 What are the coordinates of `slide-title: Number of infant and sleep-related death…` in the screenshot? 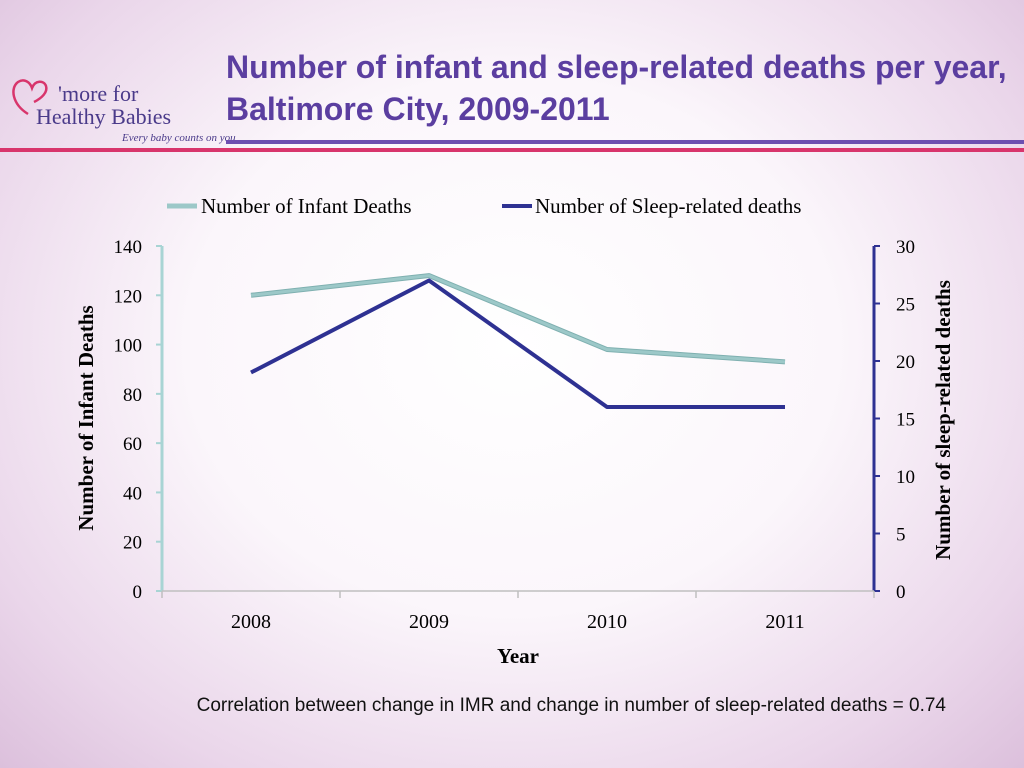 It's located at (616, 88).